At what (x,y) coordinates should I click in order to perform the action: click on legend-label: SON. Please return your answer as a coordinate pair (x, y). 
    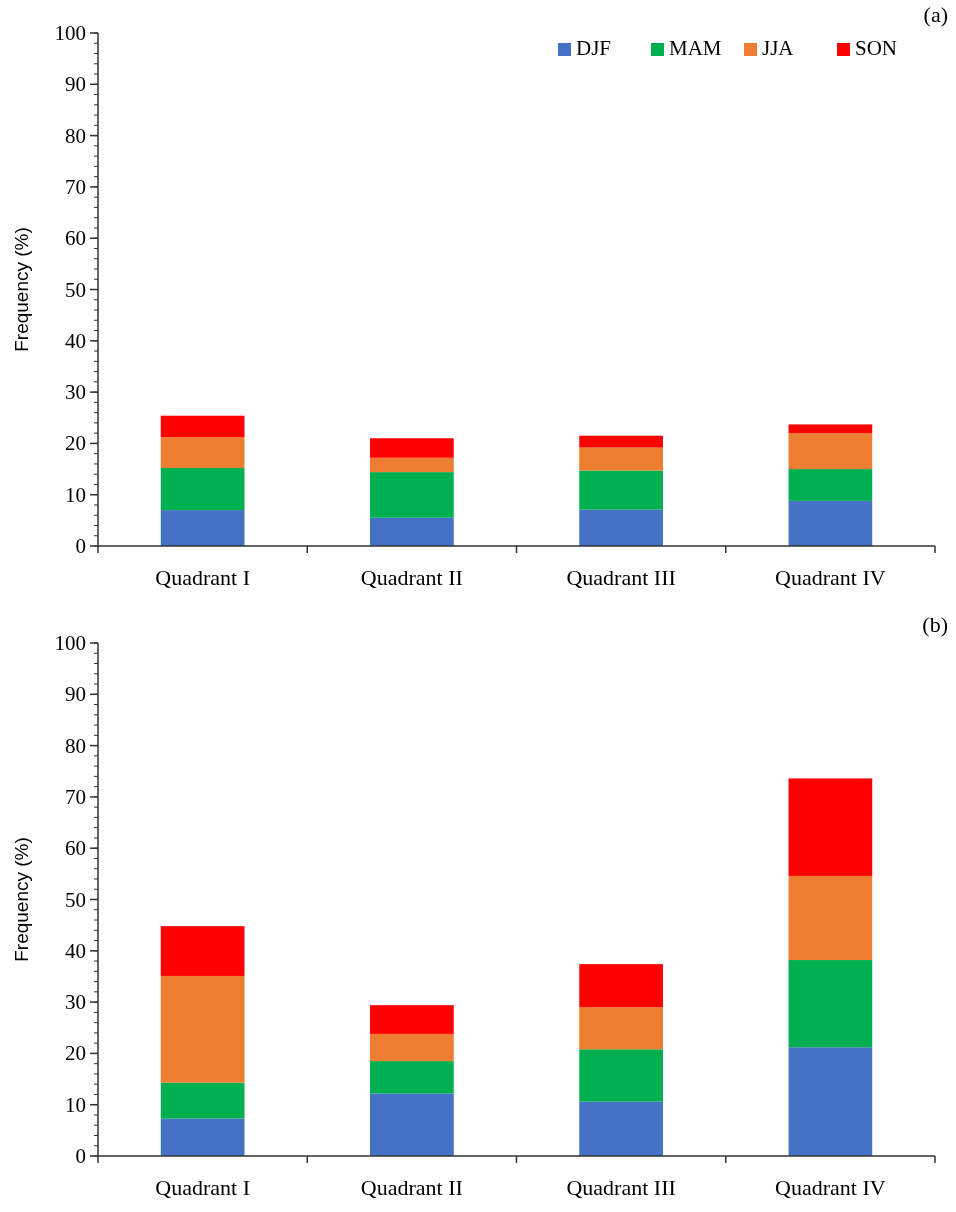
    Looking at the image, I should click on (876, 48).